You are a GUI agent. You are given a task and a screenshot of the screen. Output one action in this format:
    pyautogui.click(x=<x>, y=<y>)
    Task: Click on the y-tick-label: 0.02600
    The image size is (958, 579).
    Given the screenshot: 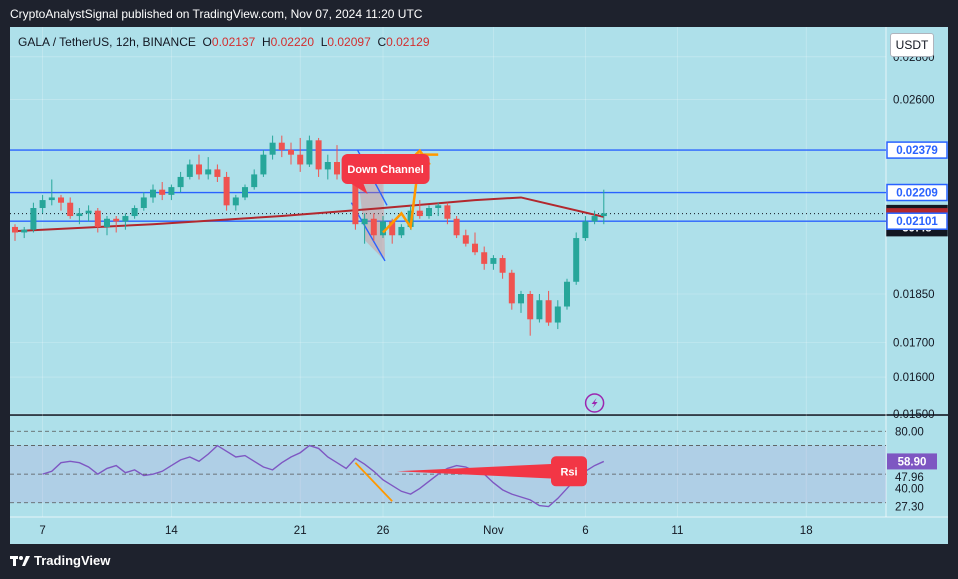 What is the action you would take?
    pyautogui.click(x=914, y=100)
    